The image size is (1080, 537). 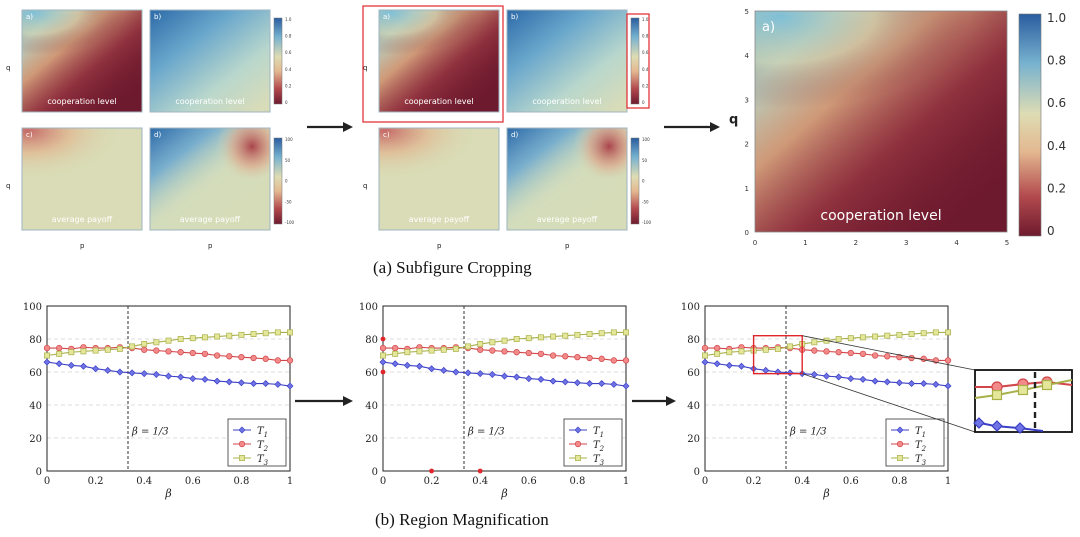 I want to click on heatmap-panel-label: c), so click(x=29, y=135).